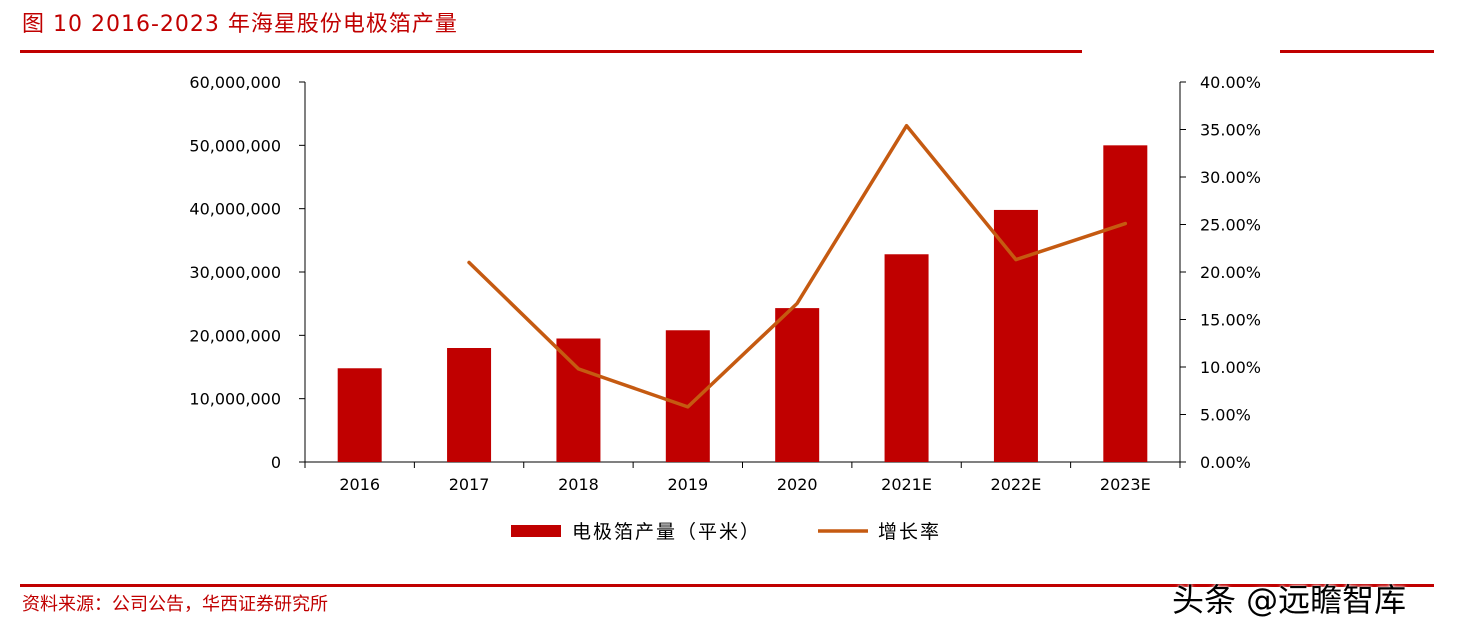 This screenshot has width=1458, height=633. Describe the element at coordinates (469, 484) in the screenshot. I see `x-tick-label: 2017` at that location.